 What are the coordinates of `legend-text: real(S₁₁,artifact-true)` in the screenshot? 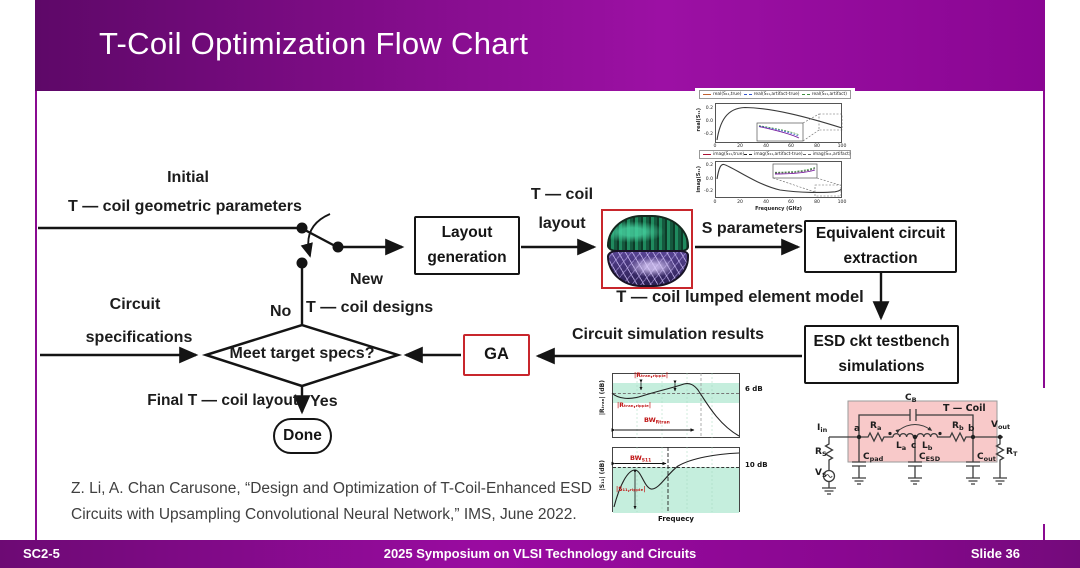 It's located at (776, 94).